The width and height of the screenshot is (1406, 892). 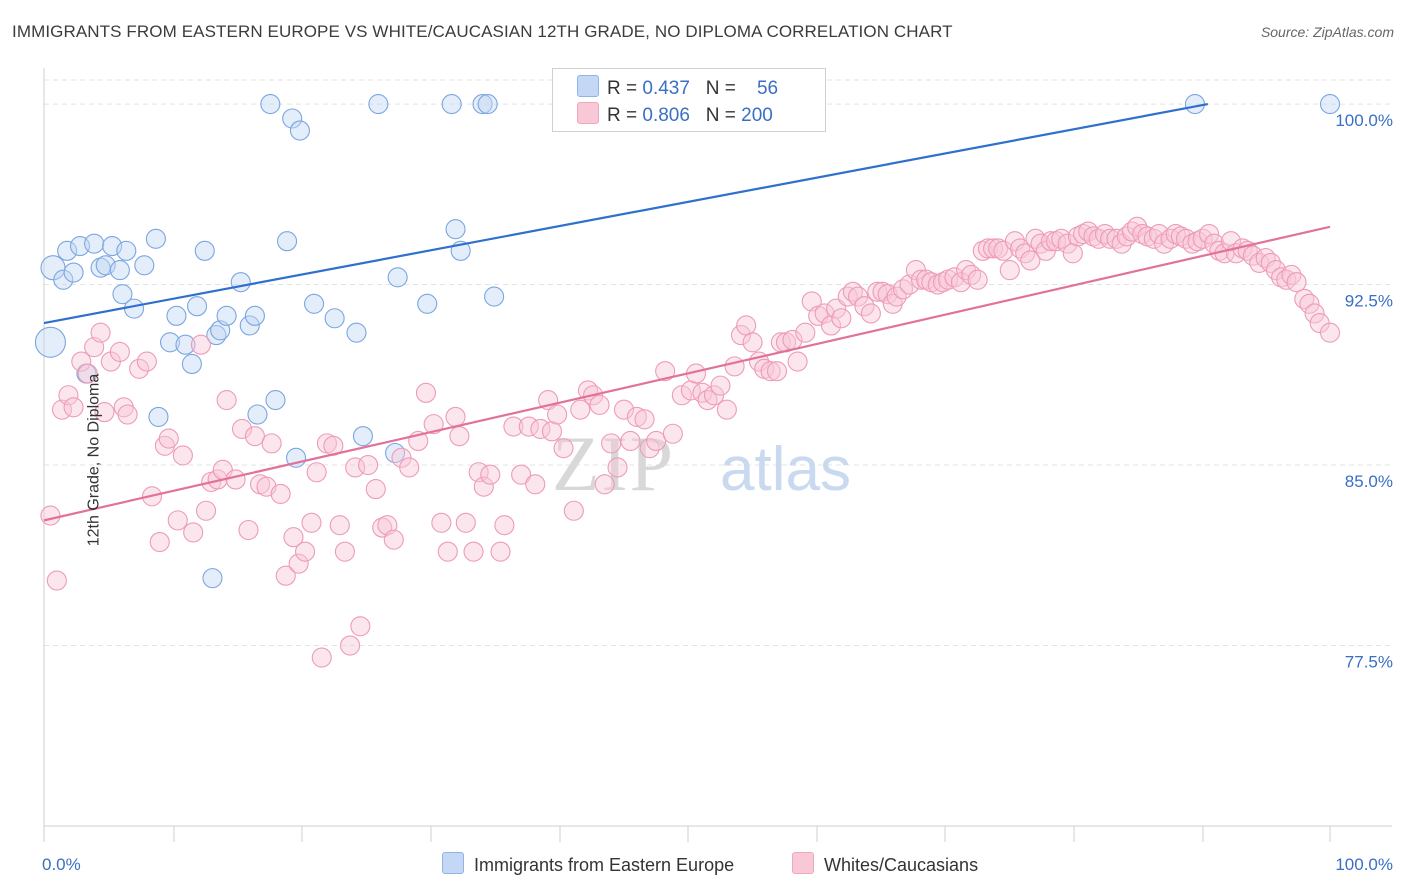 I want to click on legend: R = 0.437 N = 56 R = 0.806 N = 200, so click(x=689, y=100).